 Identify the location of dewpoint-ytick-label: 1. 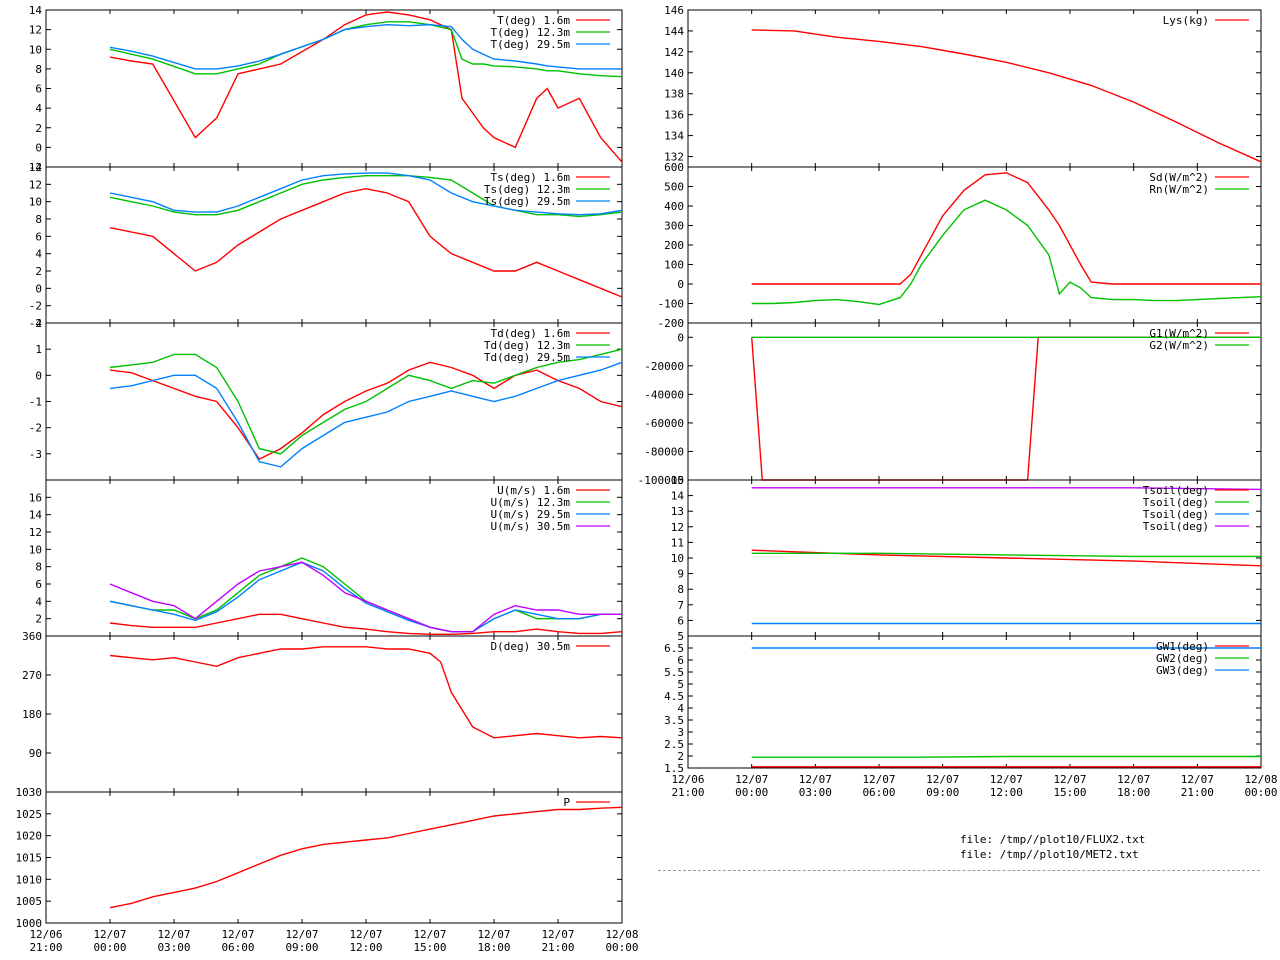
(38, 349).